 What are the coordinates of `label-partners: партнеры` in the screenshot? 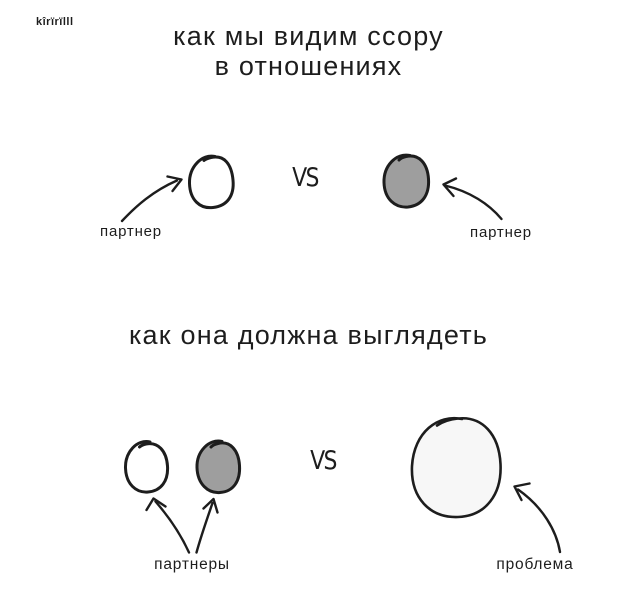 It's located at (192, 564).